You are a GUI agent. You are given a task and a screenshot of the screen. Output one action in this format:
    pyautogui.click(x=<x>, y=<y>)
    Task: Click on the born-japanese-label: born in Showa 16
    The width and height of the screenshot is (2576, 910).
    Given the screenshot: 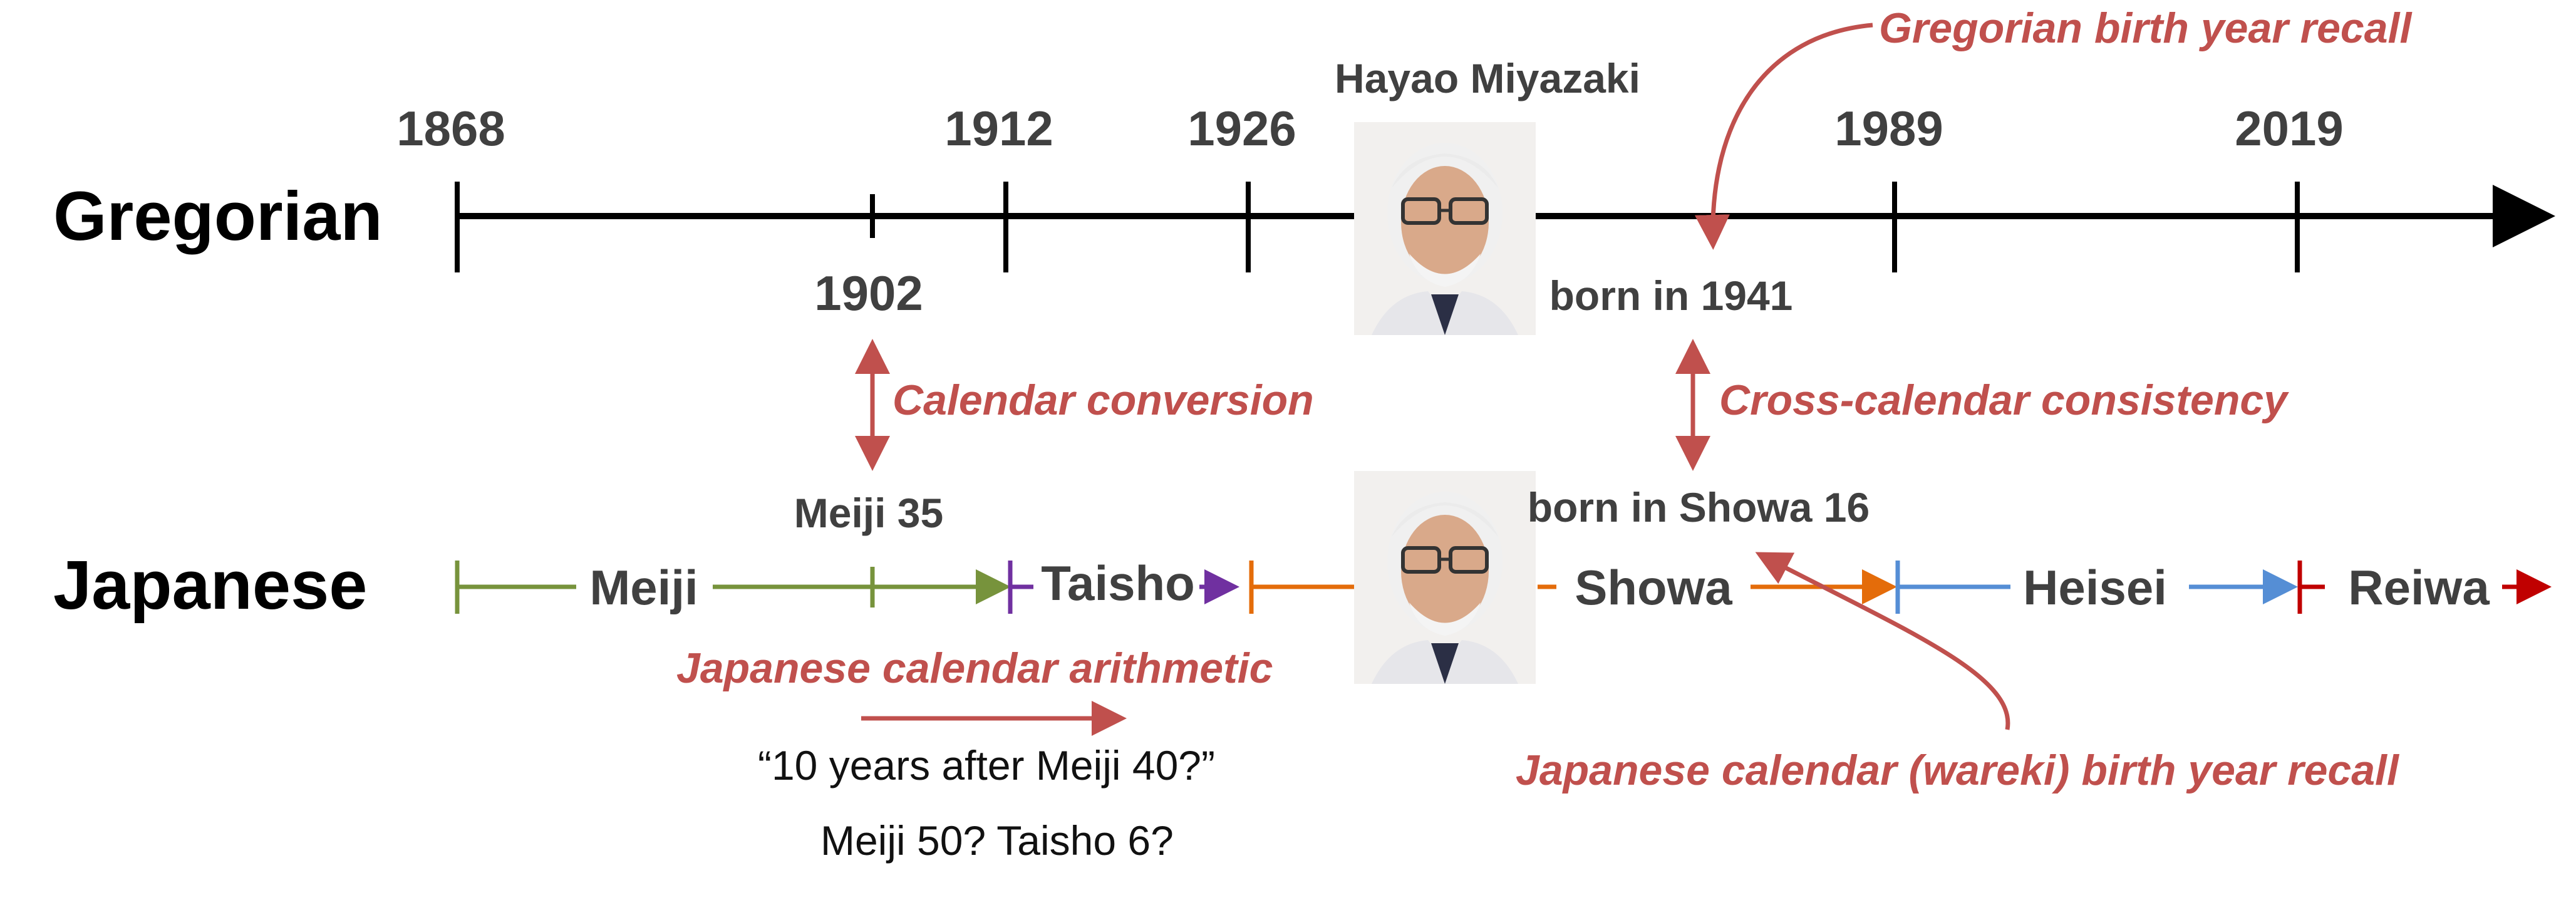 What is the action you would take?
    pyautogui.click(x=1699, y=507)
    